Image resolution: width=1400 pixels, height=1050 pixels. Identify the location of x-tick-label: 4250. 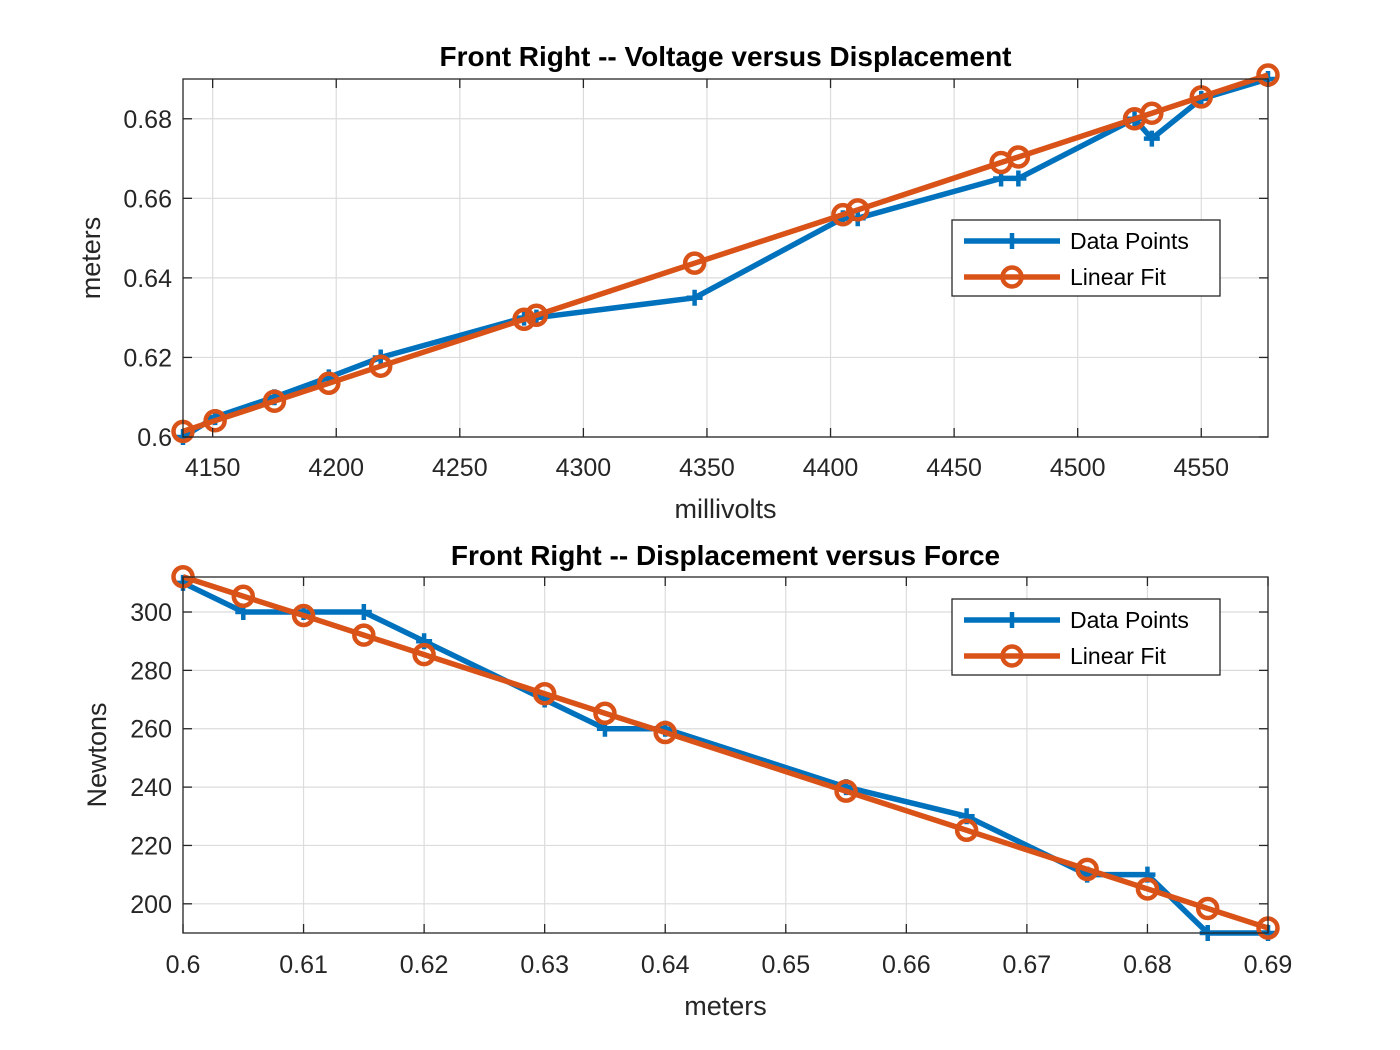
(460, 468).